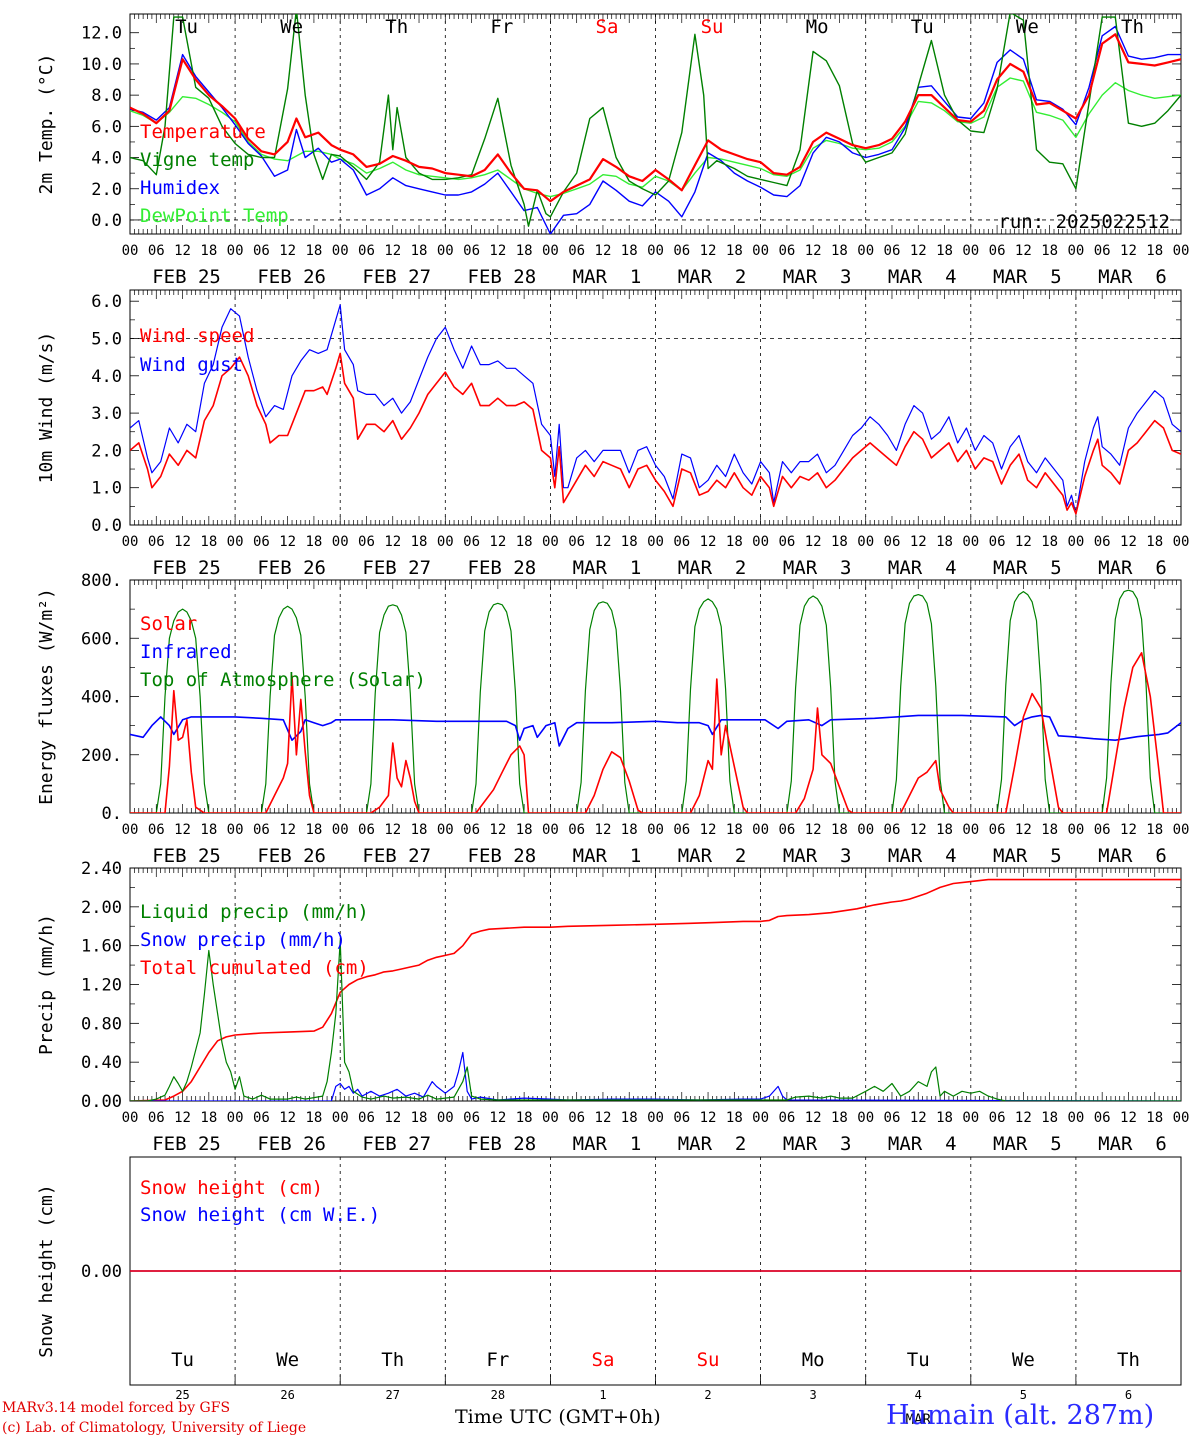 The image size is (1194, 1440). What do you see at coordinates (919, 1420) in the screenshot?
I see `month-label: MAR` at bounding box center [919, 1420].